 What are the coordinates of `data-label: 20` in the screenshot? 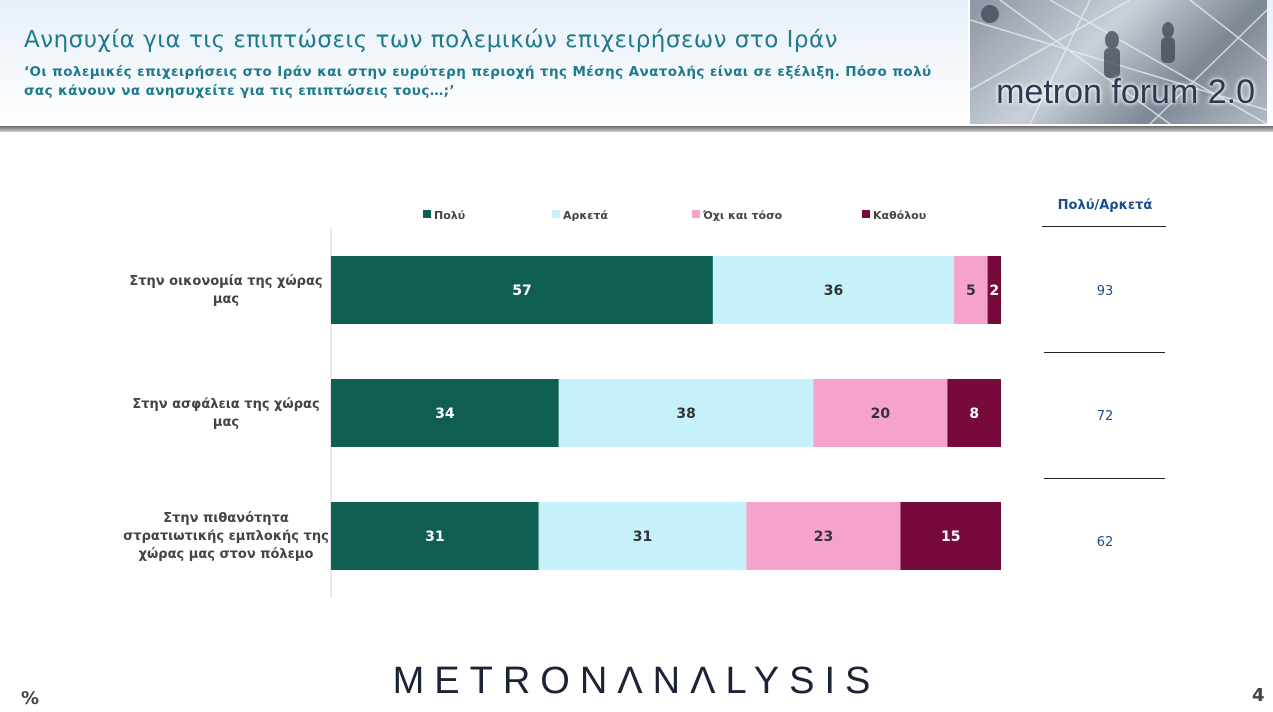 It's located at (881, 414).